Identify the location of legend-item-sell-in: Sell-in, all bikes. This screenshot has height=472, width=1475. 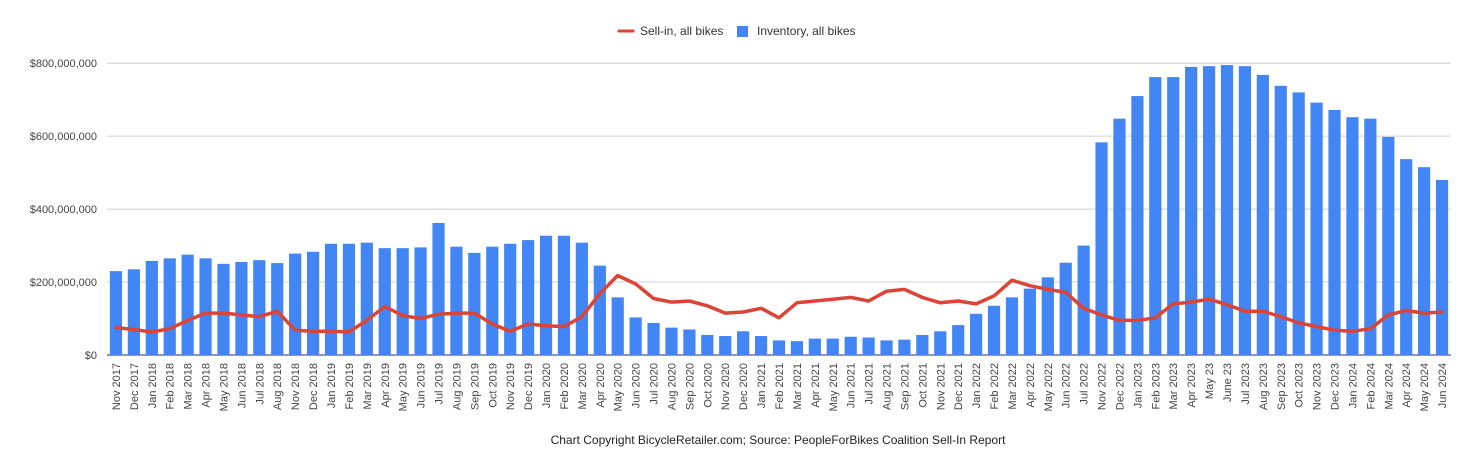
(670, 31).